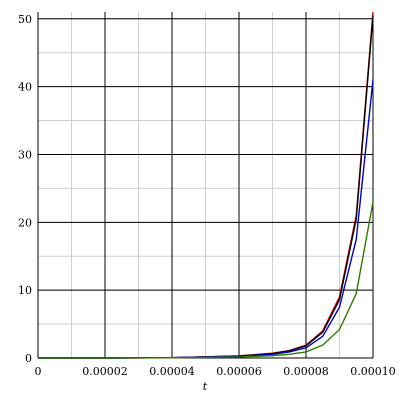 The image size is (400, 400). What do you see at coordinates (25, 87) in the screenshot?
I see `y-tick-label: 40` at bounding box center [25, 87].